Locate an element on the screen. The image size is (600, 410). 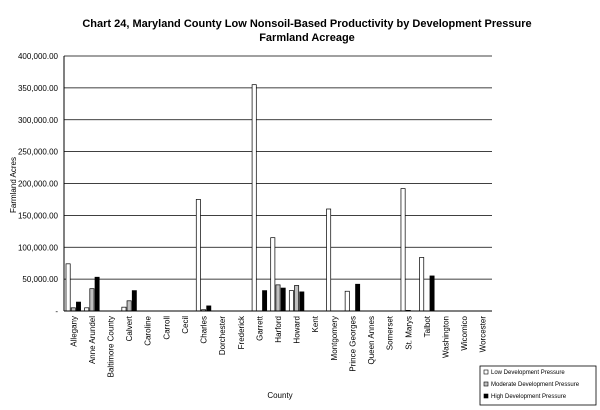
x-tick-label: Kent is located at coordinates (315, 323).